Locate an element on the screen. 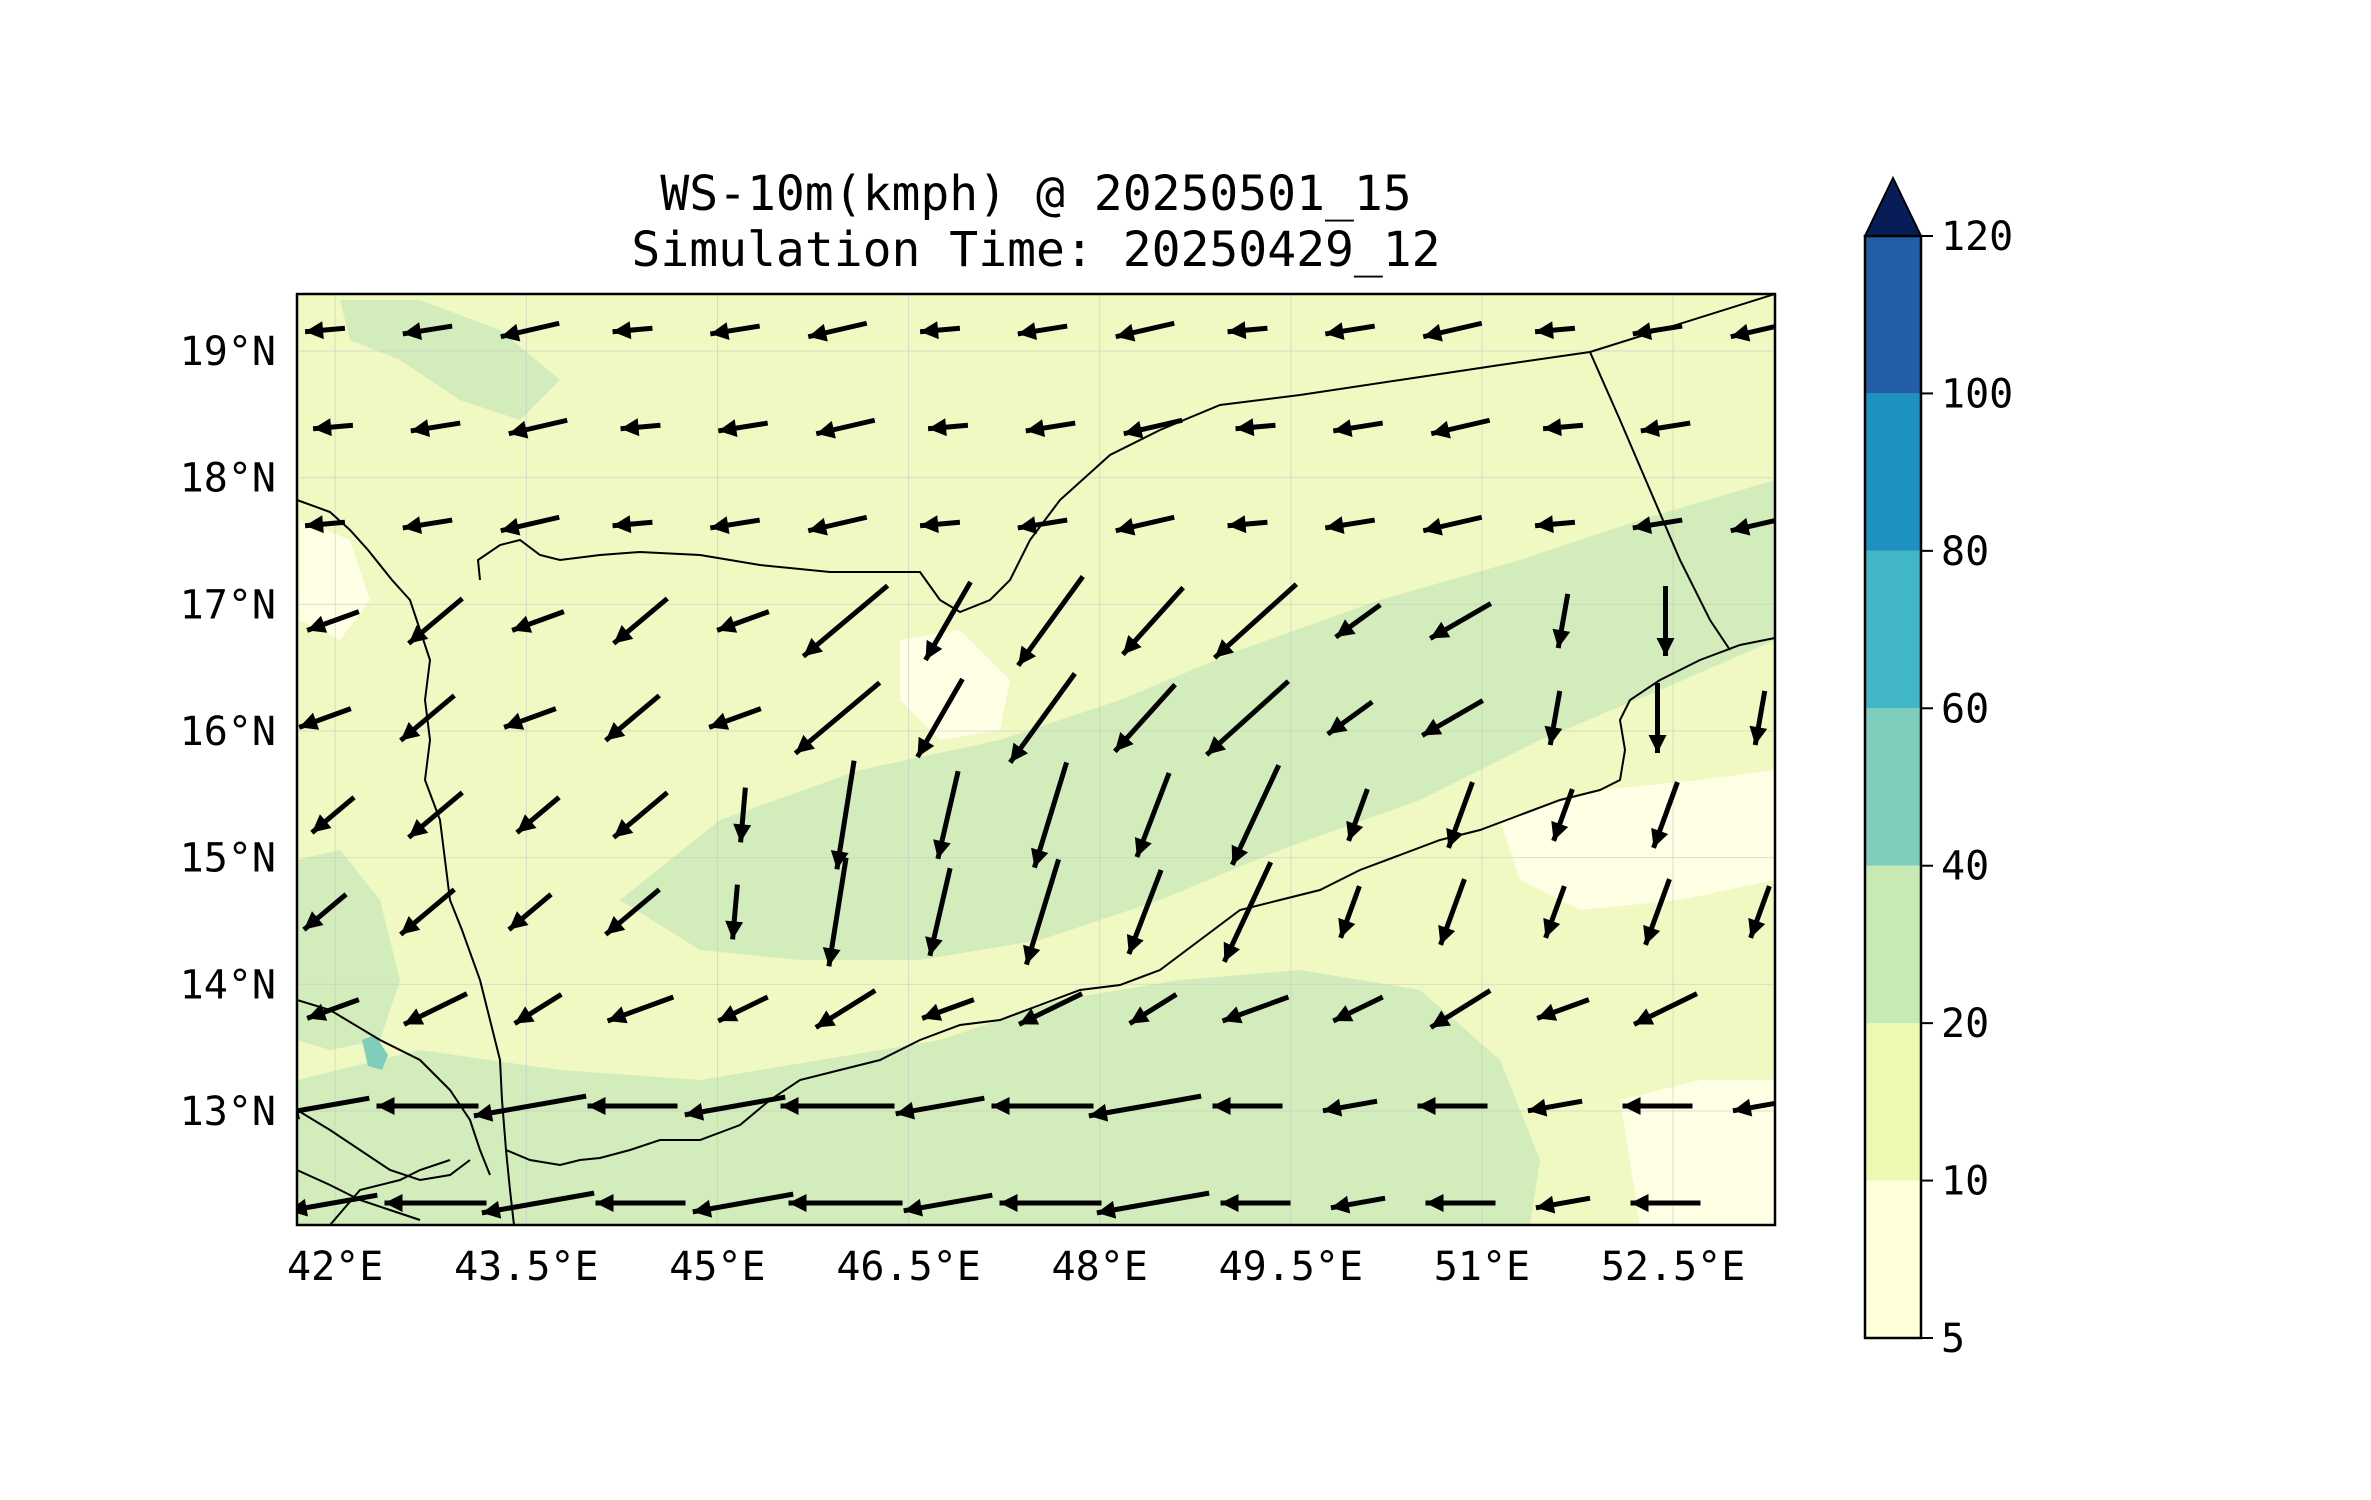 Image resolution: width=2371 pixels, height=1500 pixels. border-saudi-yemen is located at coordinates (1125, 454).